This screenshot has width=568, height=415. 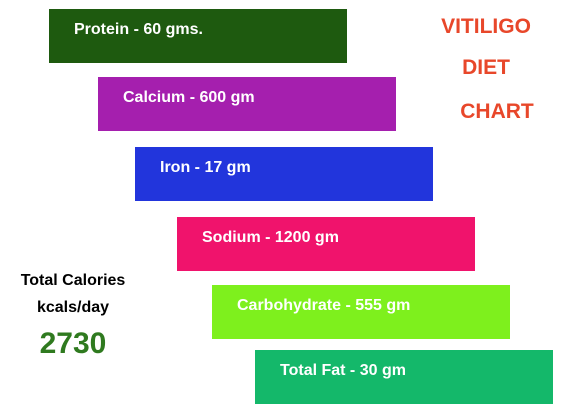 I want to click on title-line: DIET, so click(x=486, y=67).